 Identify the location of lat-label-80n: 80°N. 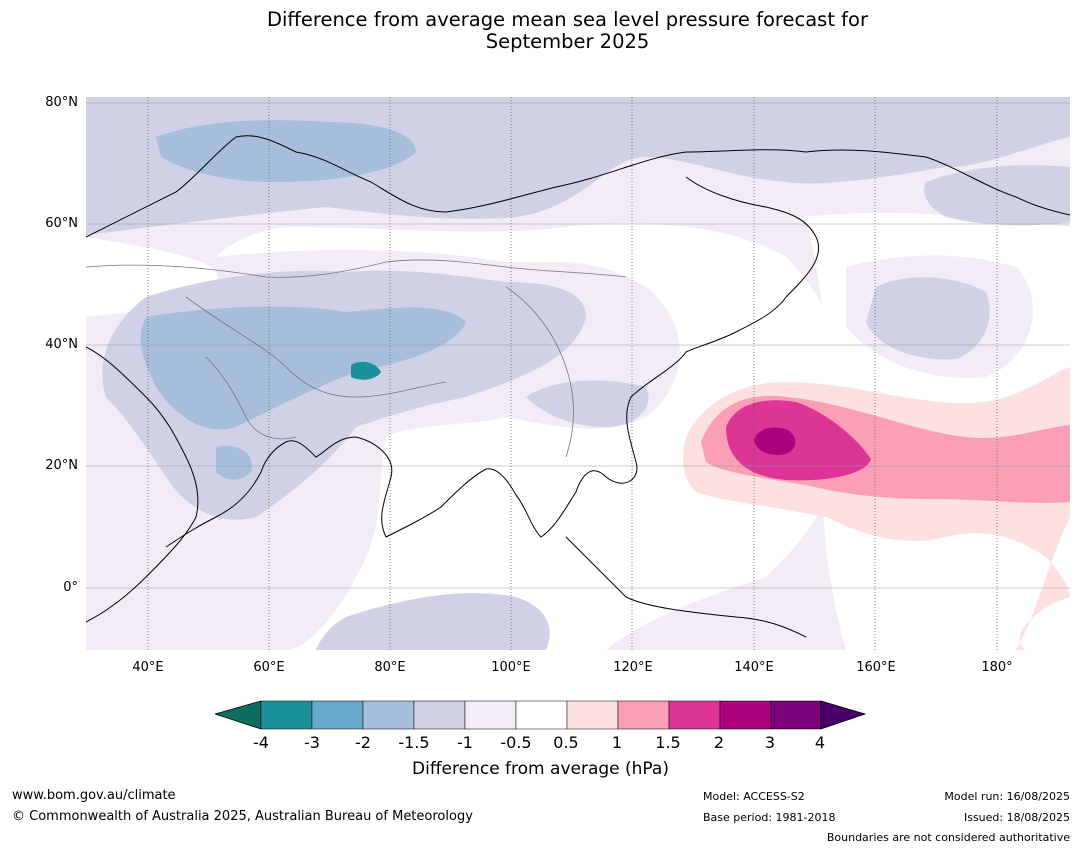
(61, 102).